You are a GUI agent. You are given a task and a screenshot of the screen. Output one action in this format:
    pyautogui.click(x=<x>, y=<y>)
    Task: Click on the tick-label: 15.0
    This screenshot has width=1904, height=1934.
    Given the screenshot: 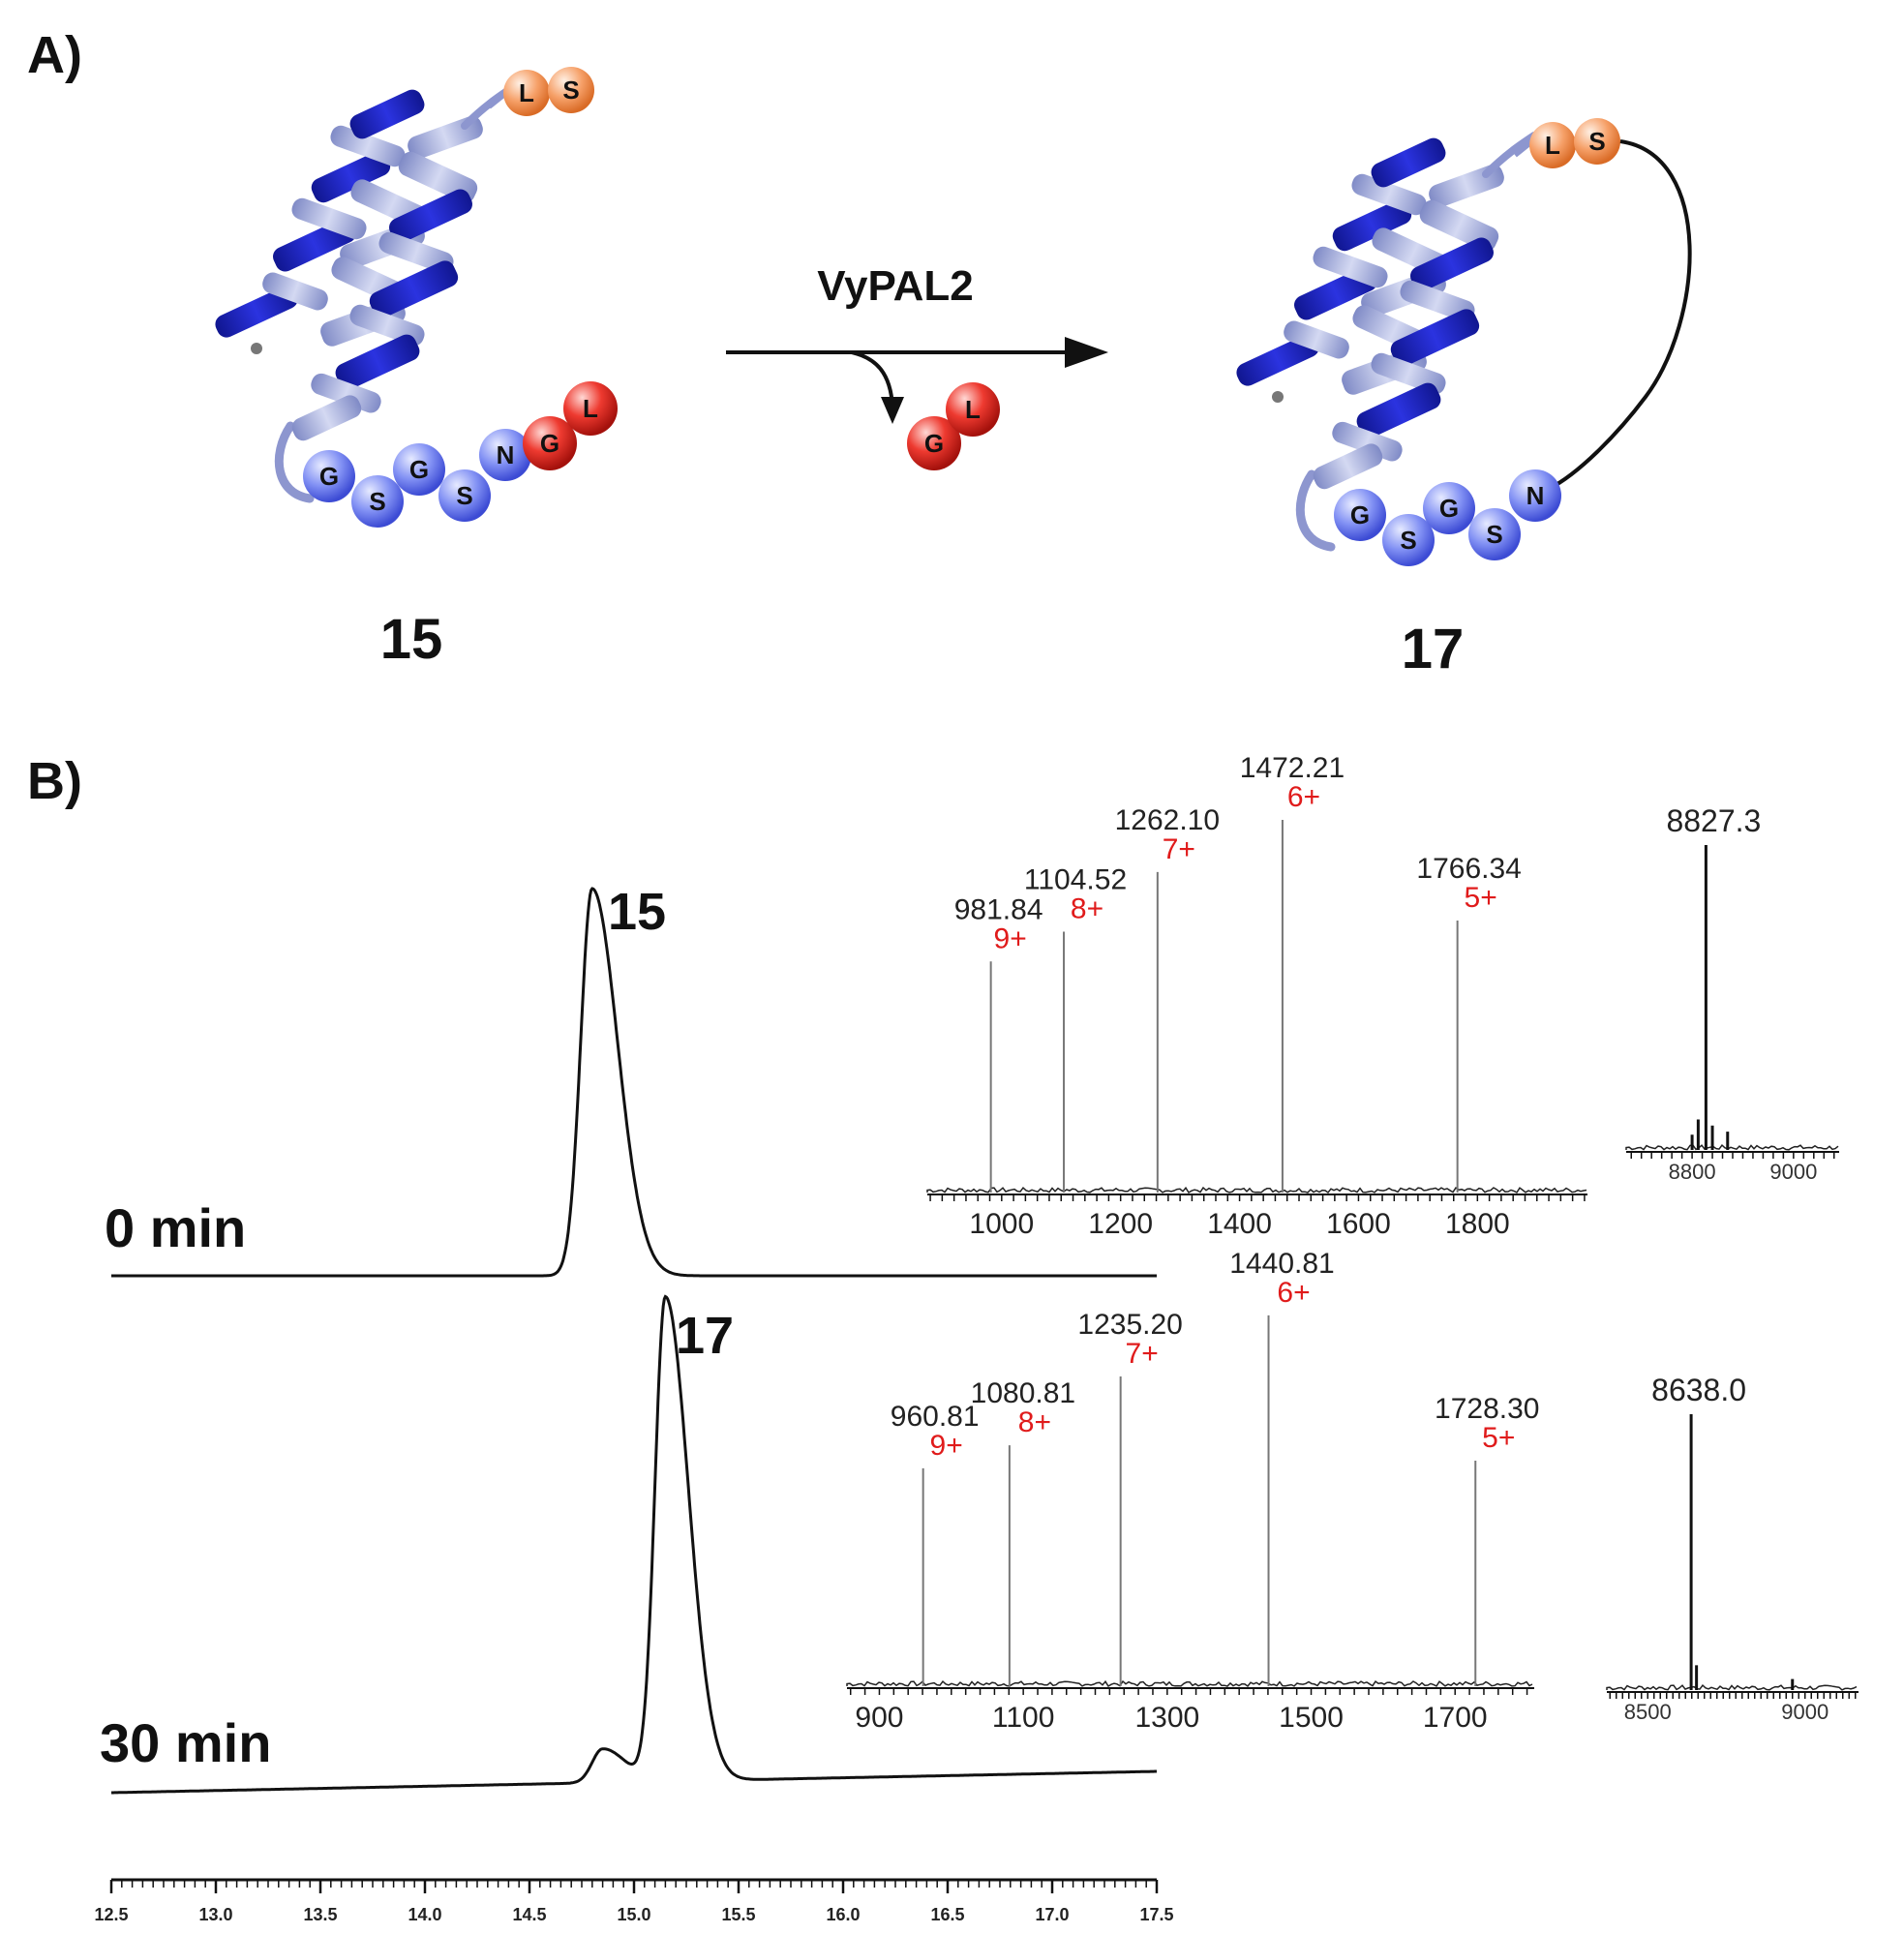 What is the action you would take?
    pyautogui.click(x=634, y=1914)
    